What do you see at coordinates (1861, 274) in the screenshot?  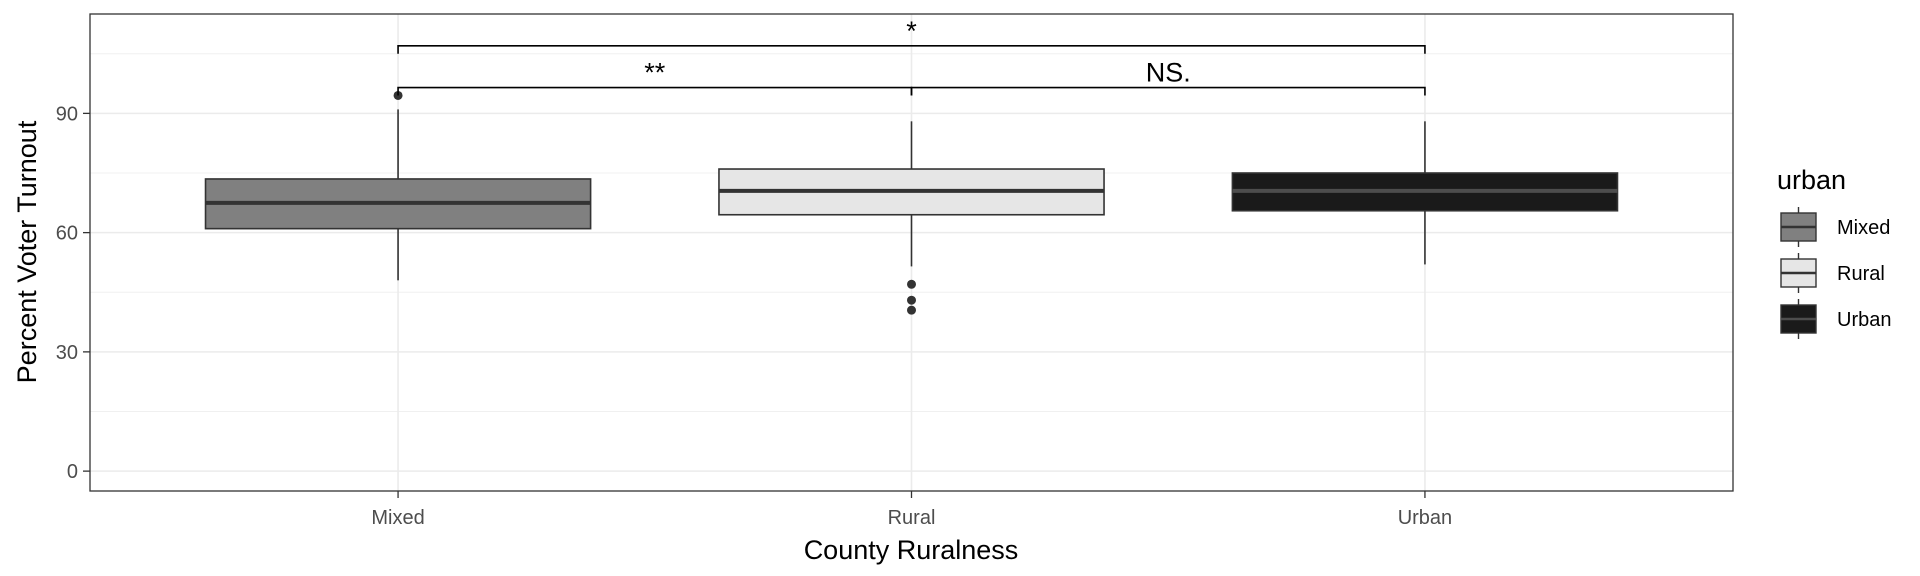 I see `legend-label: Rural` at bounding box center [1861, 274].